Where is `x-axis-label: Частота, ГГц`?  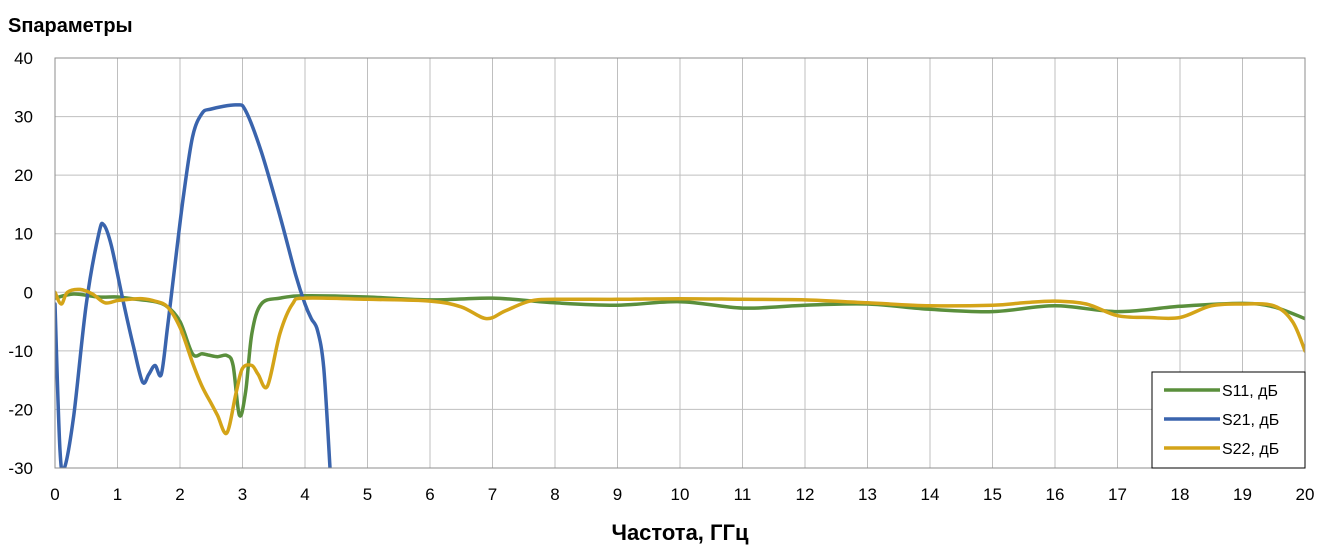
x-axis-label: Частота, ГГц is located at coordinates (679, 532).